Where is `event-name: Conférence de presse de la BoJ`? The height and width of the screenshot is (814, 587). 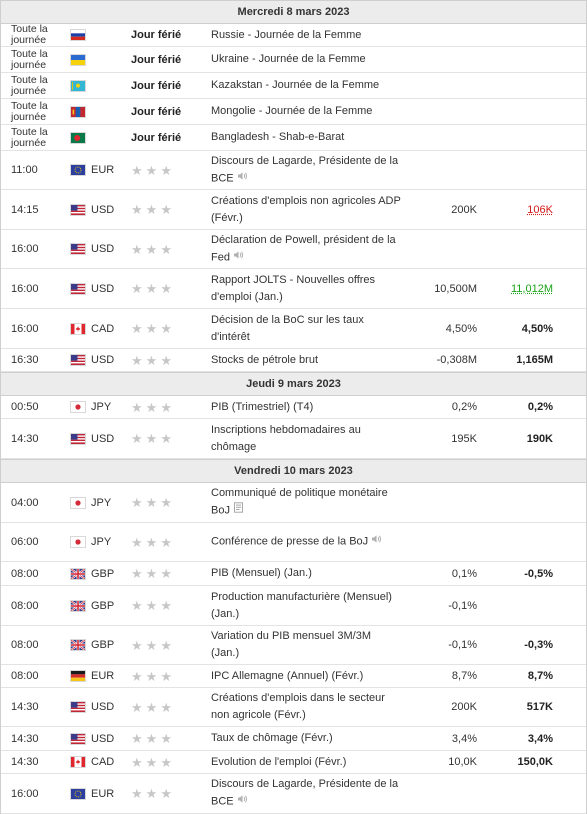 event-name: Conférence de presse de la BoJ is located at coordinates (306, 542).